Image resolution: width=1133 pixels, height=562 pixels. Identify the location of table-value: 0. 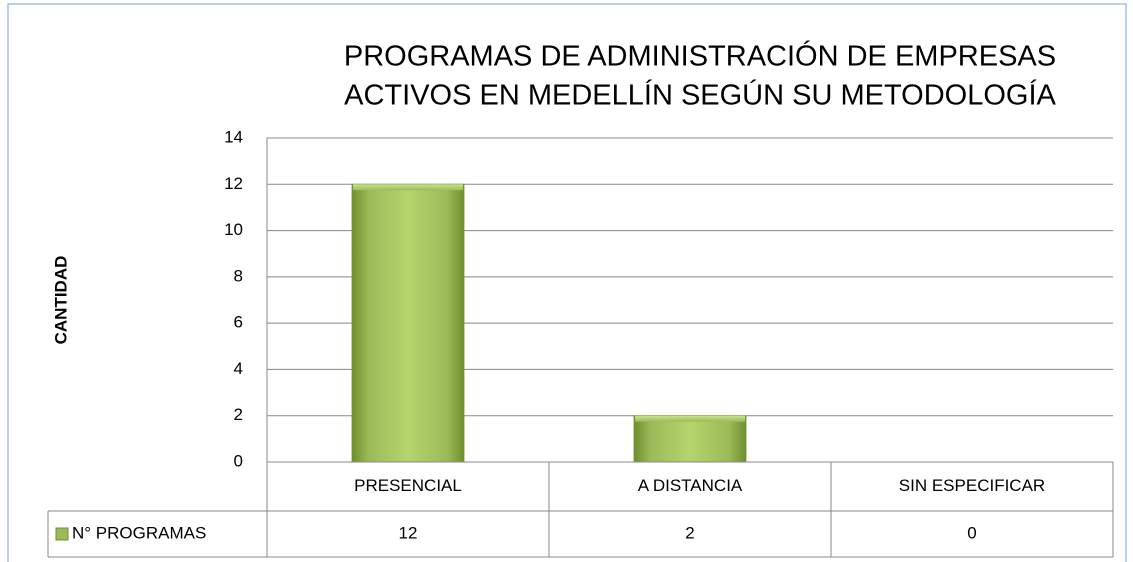
(971, 532).